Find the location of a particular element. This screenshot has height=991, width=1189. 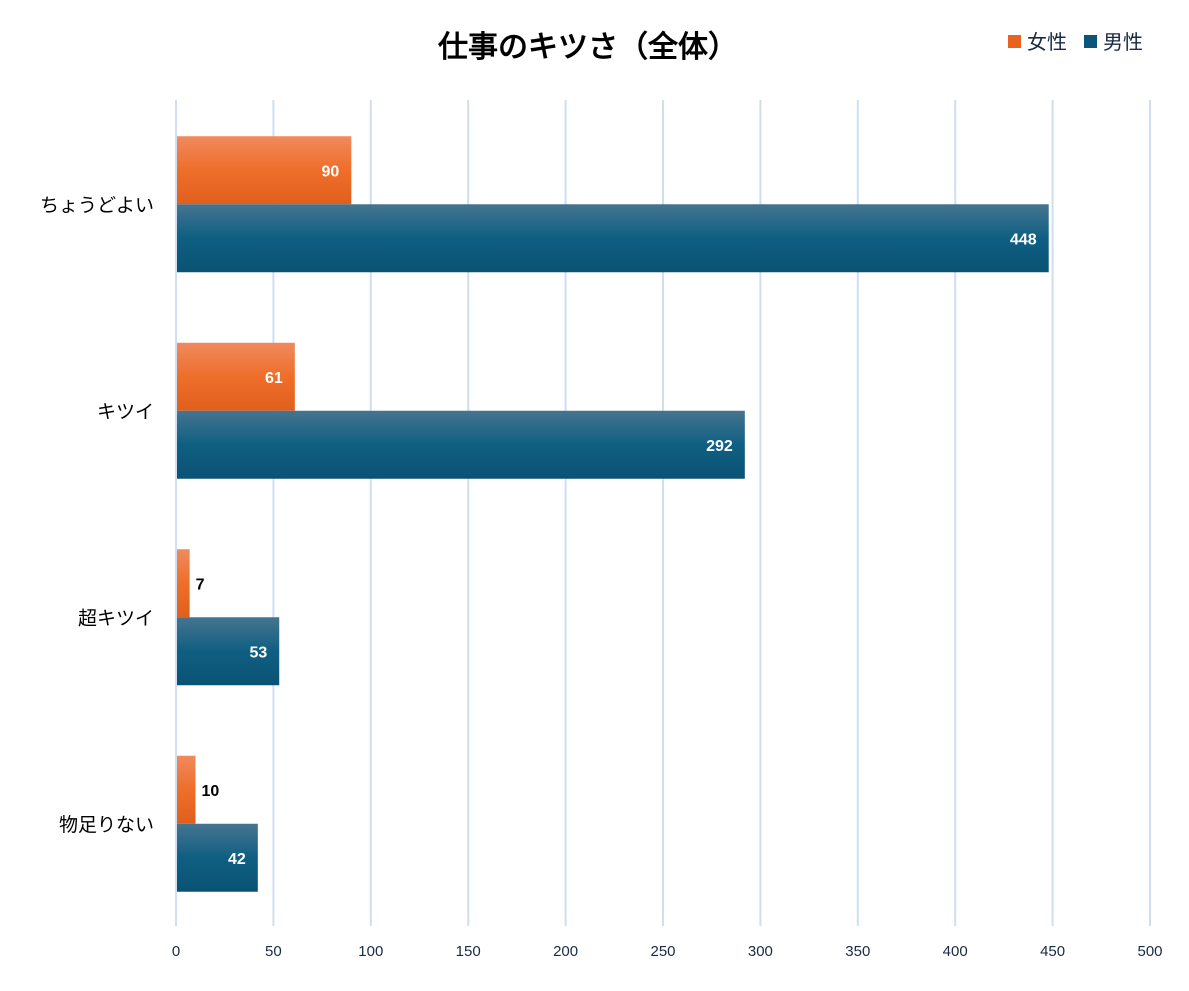

x-tick-label: 0 is located at coordinates (176, 951).